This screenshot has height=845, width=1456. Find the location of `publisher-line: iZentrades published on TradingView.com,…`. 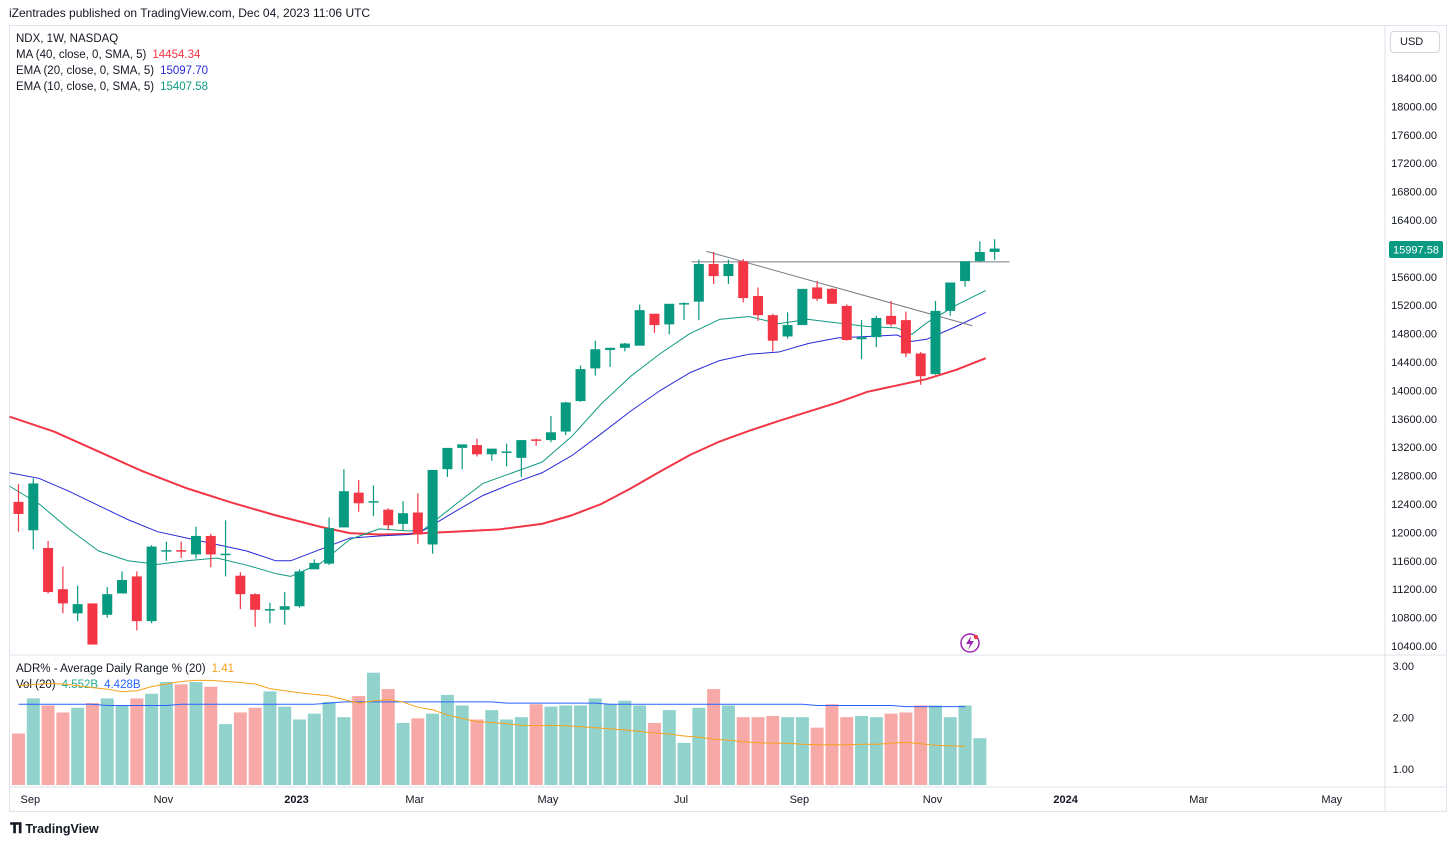

publisher-line: iZentrades published on TradingView.com,… is located at coordinates (190, 13).